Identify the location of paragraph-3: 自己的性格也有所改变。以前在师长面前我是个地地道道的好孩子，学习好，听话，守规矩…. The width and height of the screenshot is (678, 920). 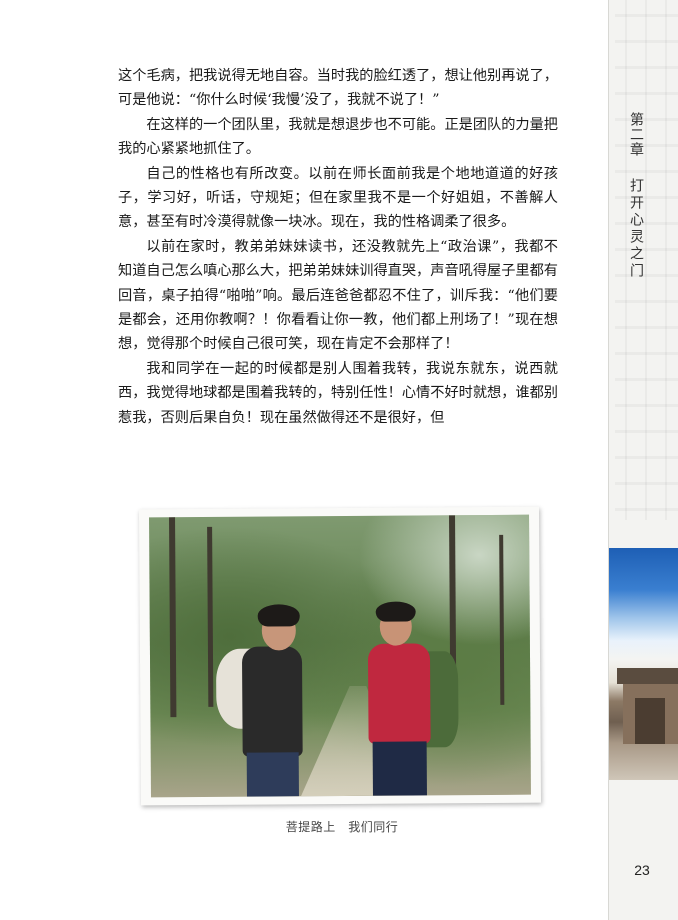
(338, 198).